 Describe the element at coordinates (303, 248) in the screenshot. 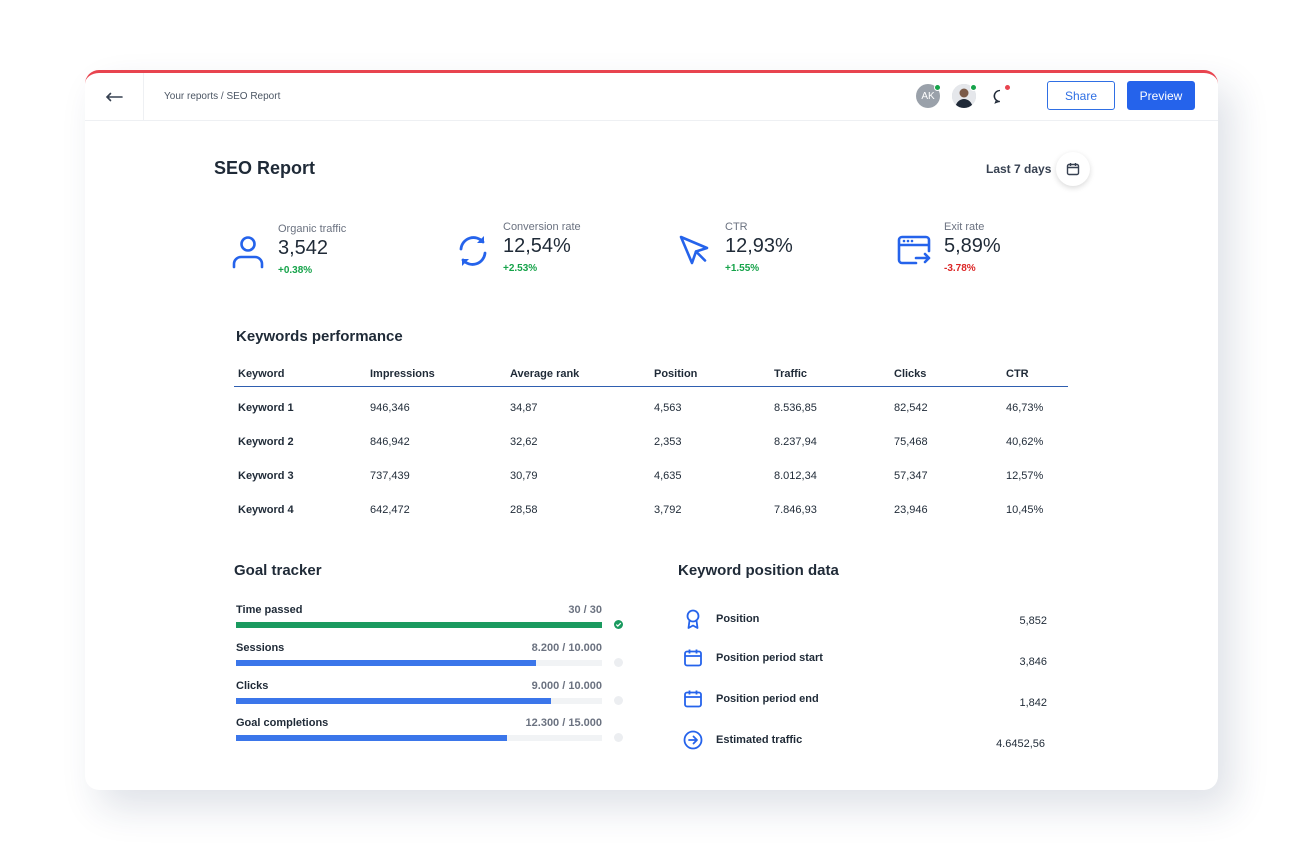

I see `kpi-value: 3,542` at that location.